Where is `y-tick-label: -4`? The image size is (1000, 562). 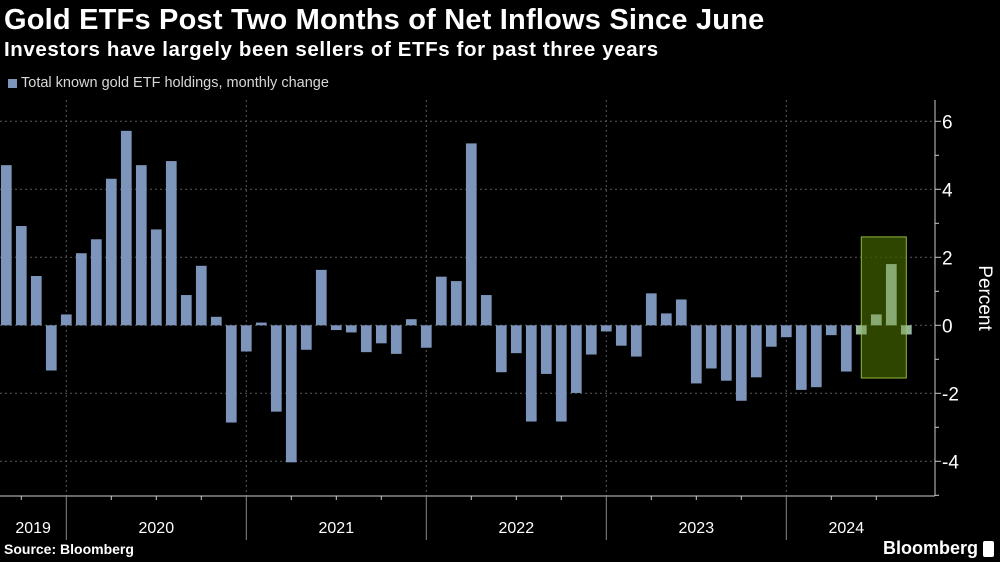
y-tick-label: -4 is located at coordinates (950, 462).